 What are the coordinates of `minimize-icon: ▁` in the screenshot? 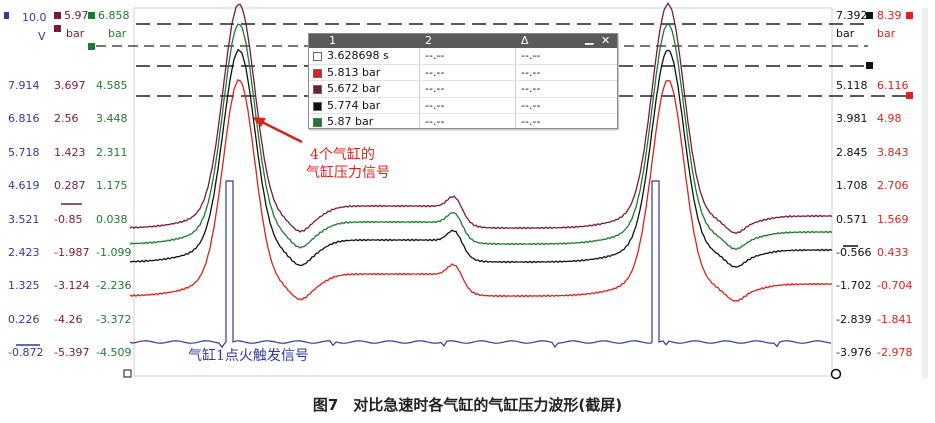 It's located at (589, 38).